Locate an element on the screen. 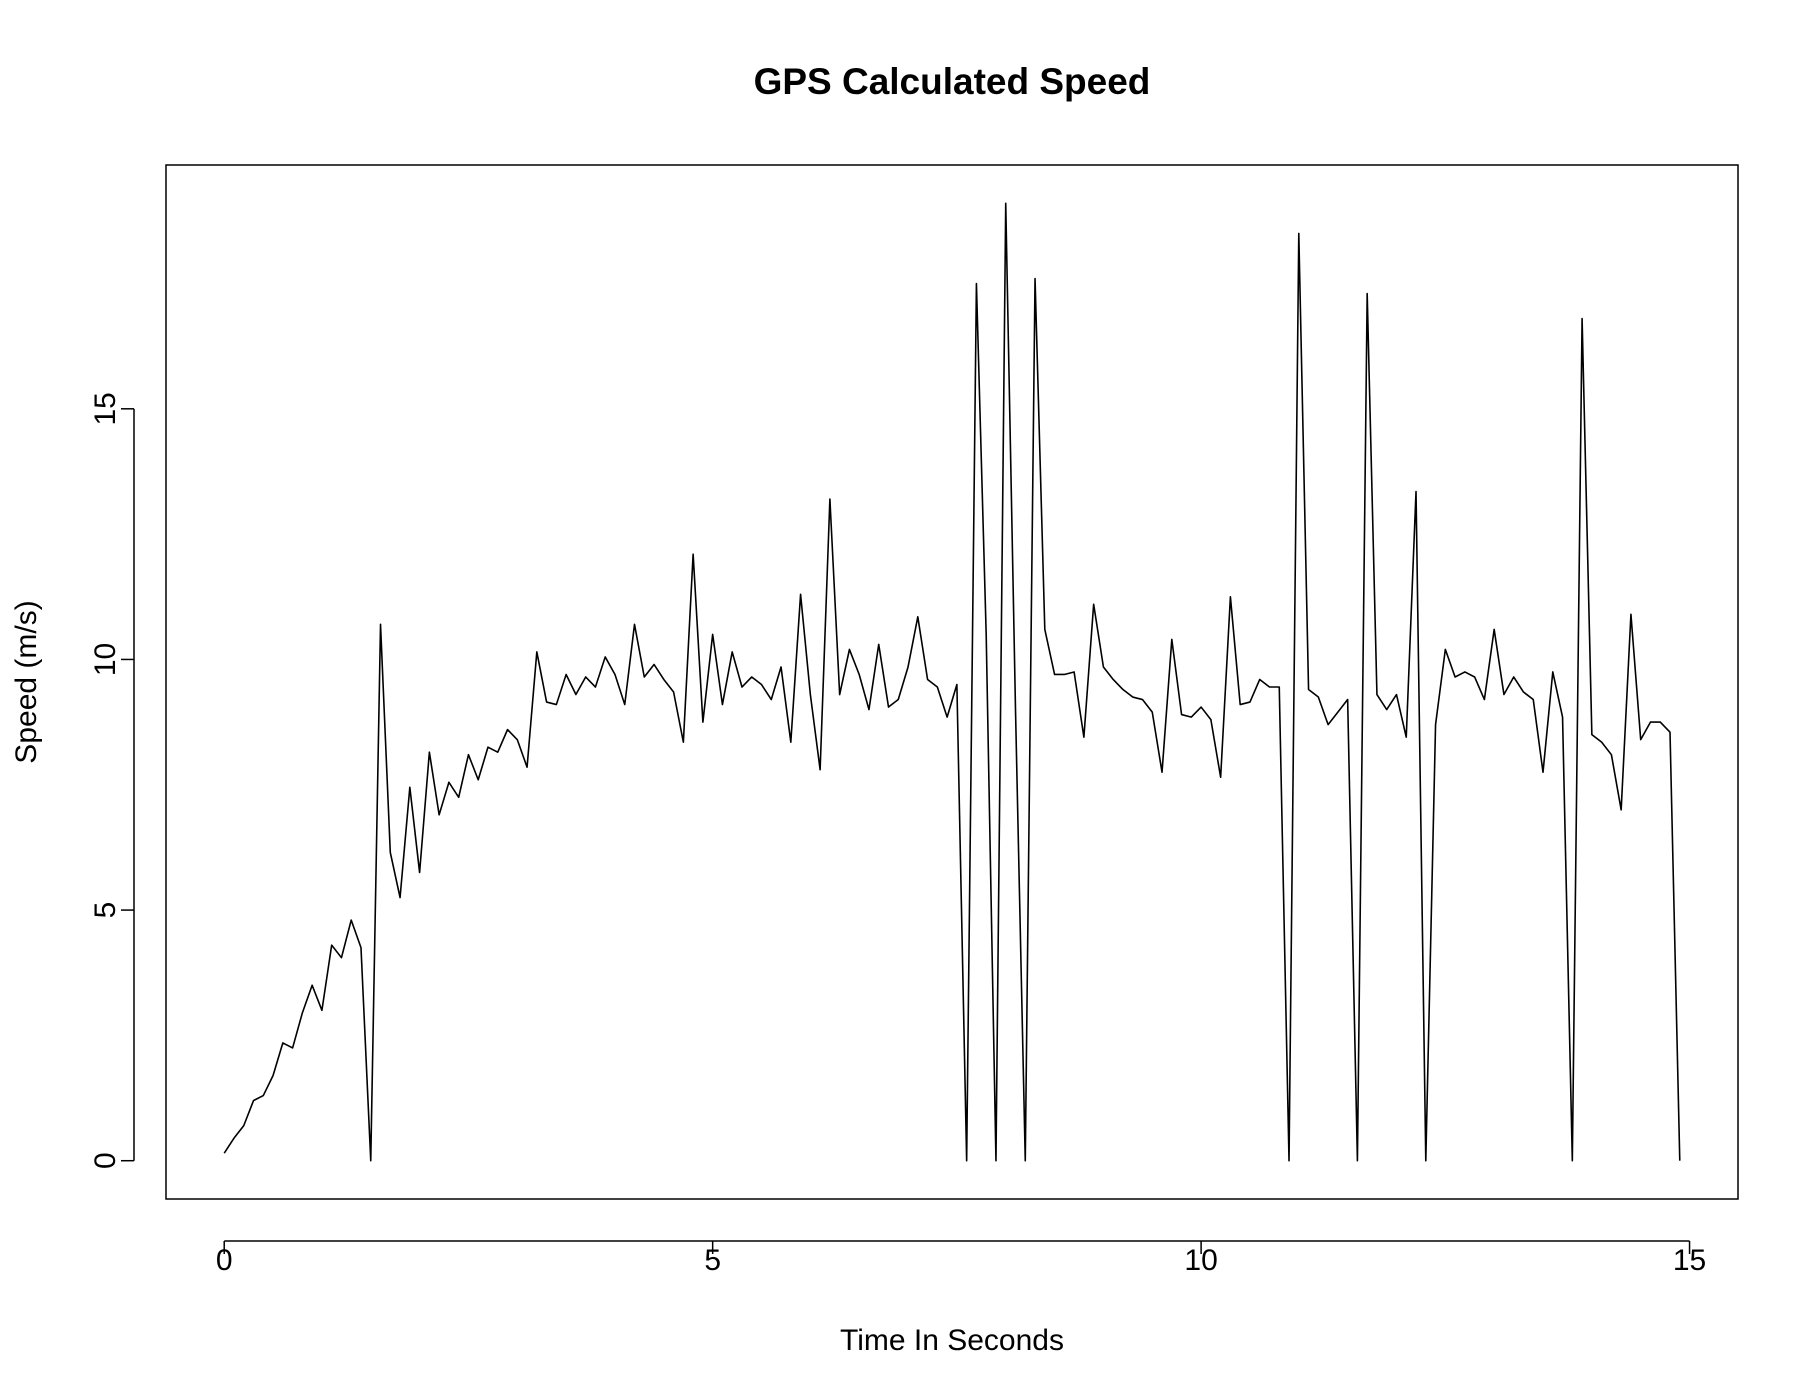 The width and height of the screenshot is (1800, 1400). x-tick-label: 10 is located at coordinates (1200, 1260).